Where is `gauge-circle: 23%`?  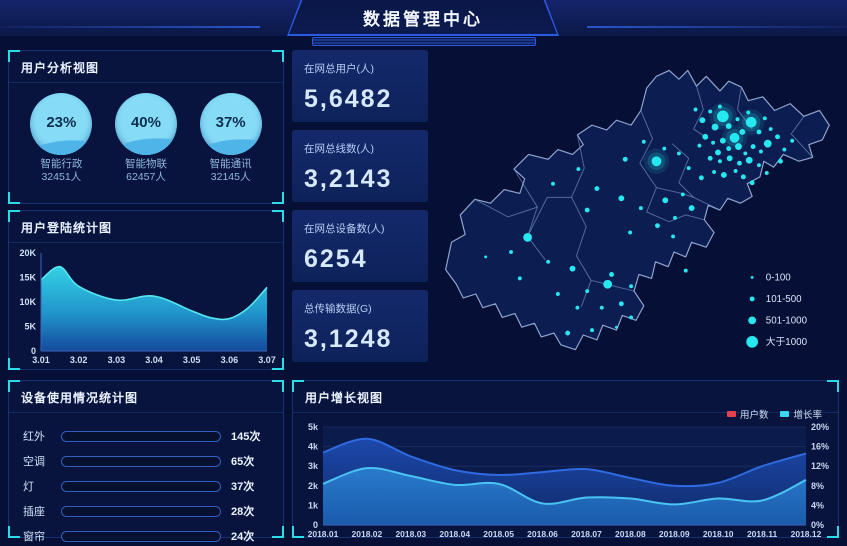
gauge-circle: 23% is located at coordinates (61, 124).